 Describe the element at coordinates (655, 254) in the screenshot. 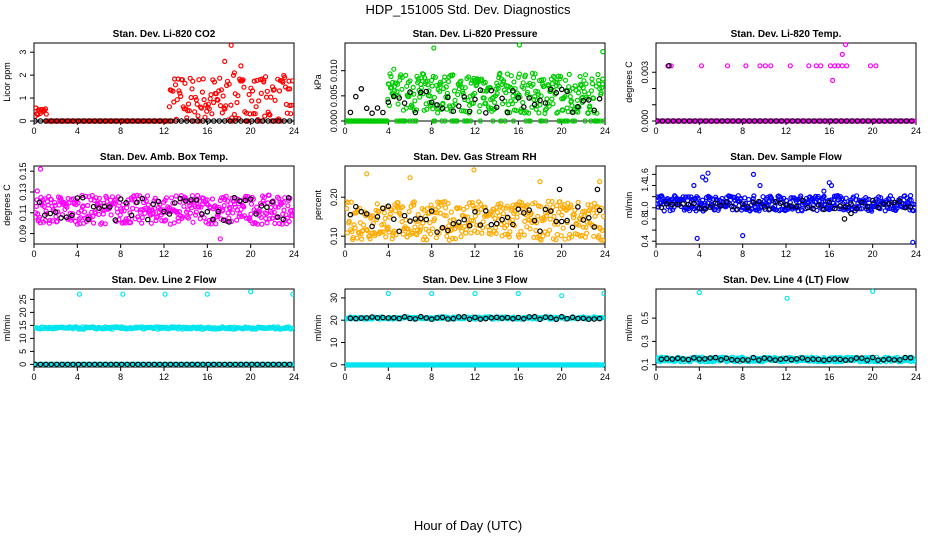

I see `x-tick-label: 0` at that location.